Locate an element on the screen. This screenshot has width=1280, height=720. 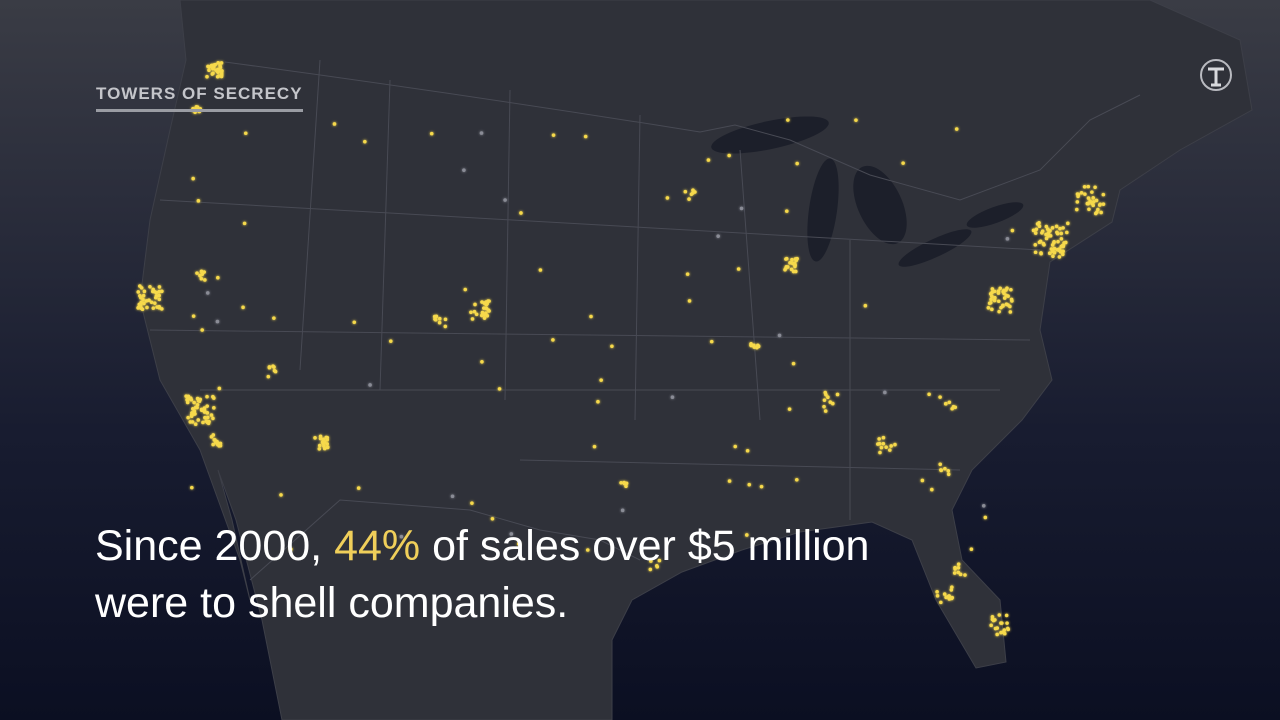
logo is located at coordinates (1216, 75).